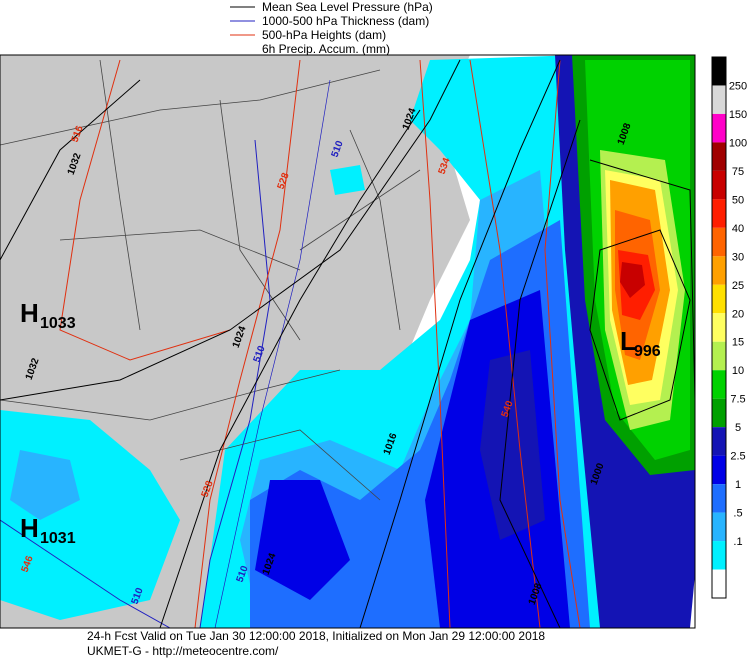  Describe the element at coordinates (324, 35) in the screenshot. I see `legend-text: 500-hPa Heights (dam)` at that location.